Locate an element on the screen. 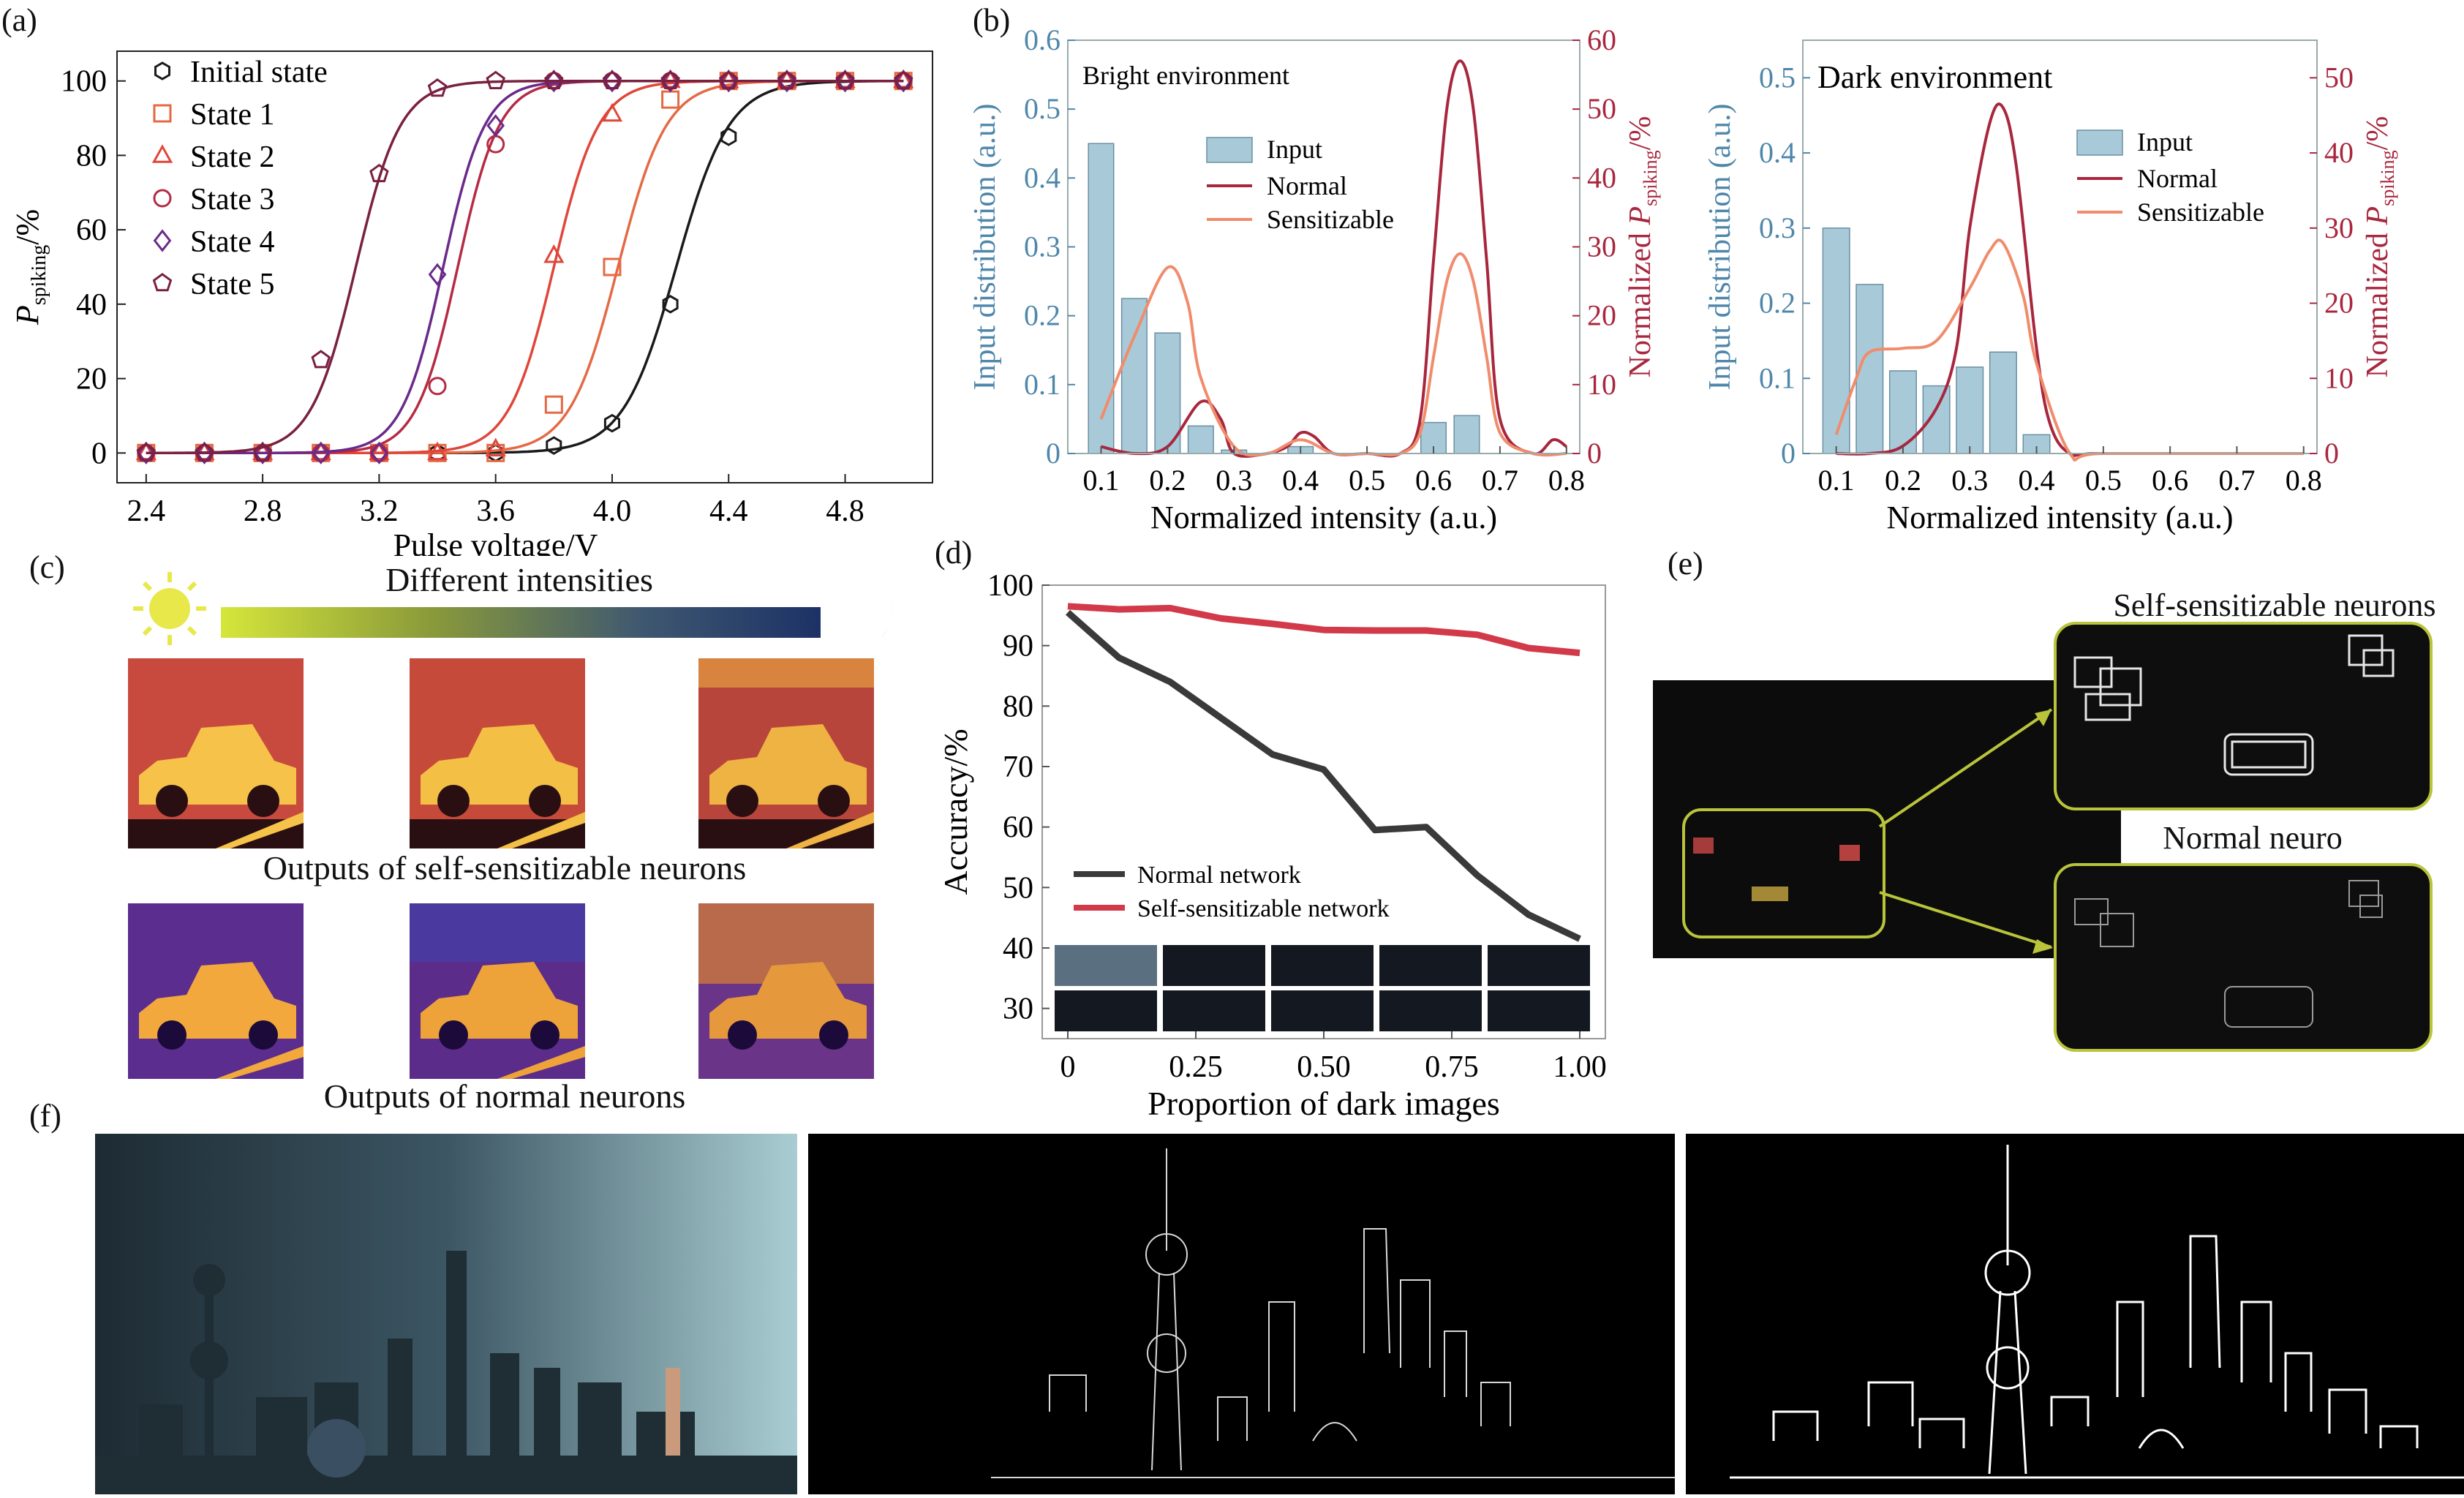  panel-label-e: (e) is located at coordinates (1686, 563).